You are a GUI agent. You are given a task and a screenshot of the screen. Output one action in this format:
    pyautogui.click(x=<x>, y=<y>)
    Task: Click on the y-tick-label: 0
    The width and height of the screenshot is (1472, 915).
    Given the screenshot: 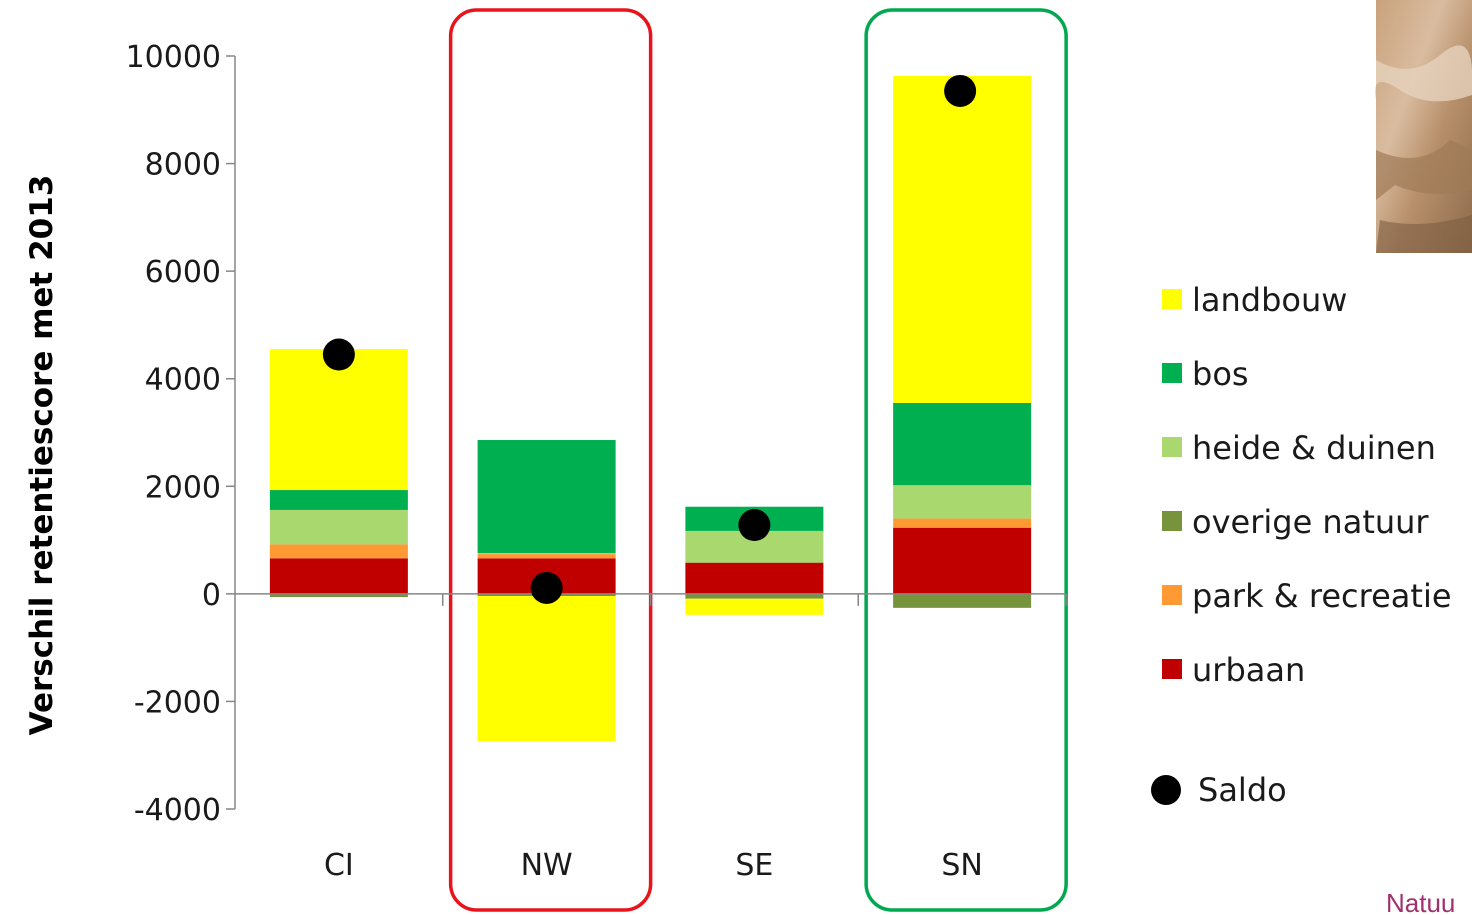 What is the action you would take?
    pyautogui.click(x=211, y=595)
    